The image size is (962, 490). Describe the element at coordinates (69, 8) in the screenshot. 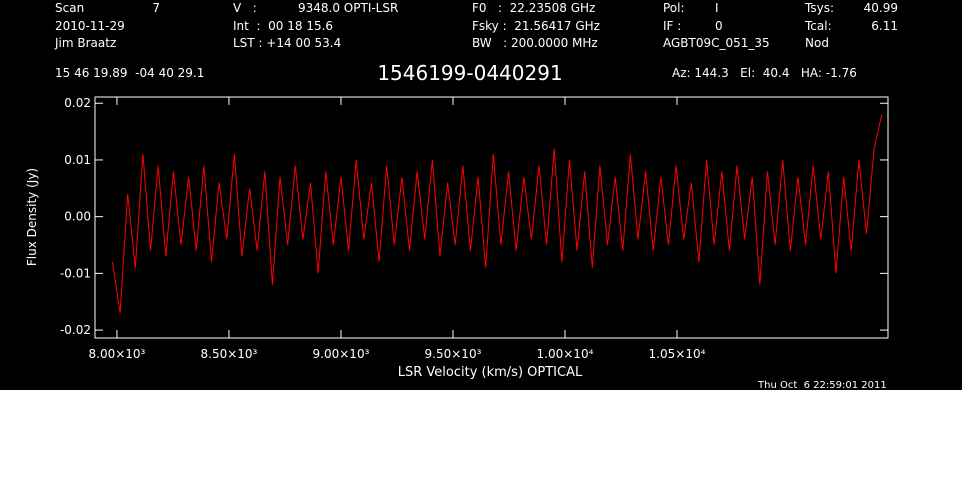

I see `annotation: Scan` at that location.